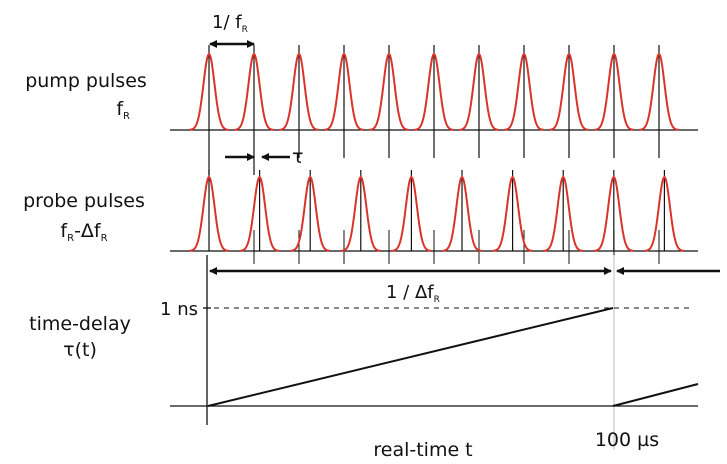 The image size is (727, 464). What do you see at coordinates (86, 81) in the screenshot?
I see `pump-label: pump pulses` at bounding box center [86, 81].